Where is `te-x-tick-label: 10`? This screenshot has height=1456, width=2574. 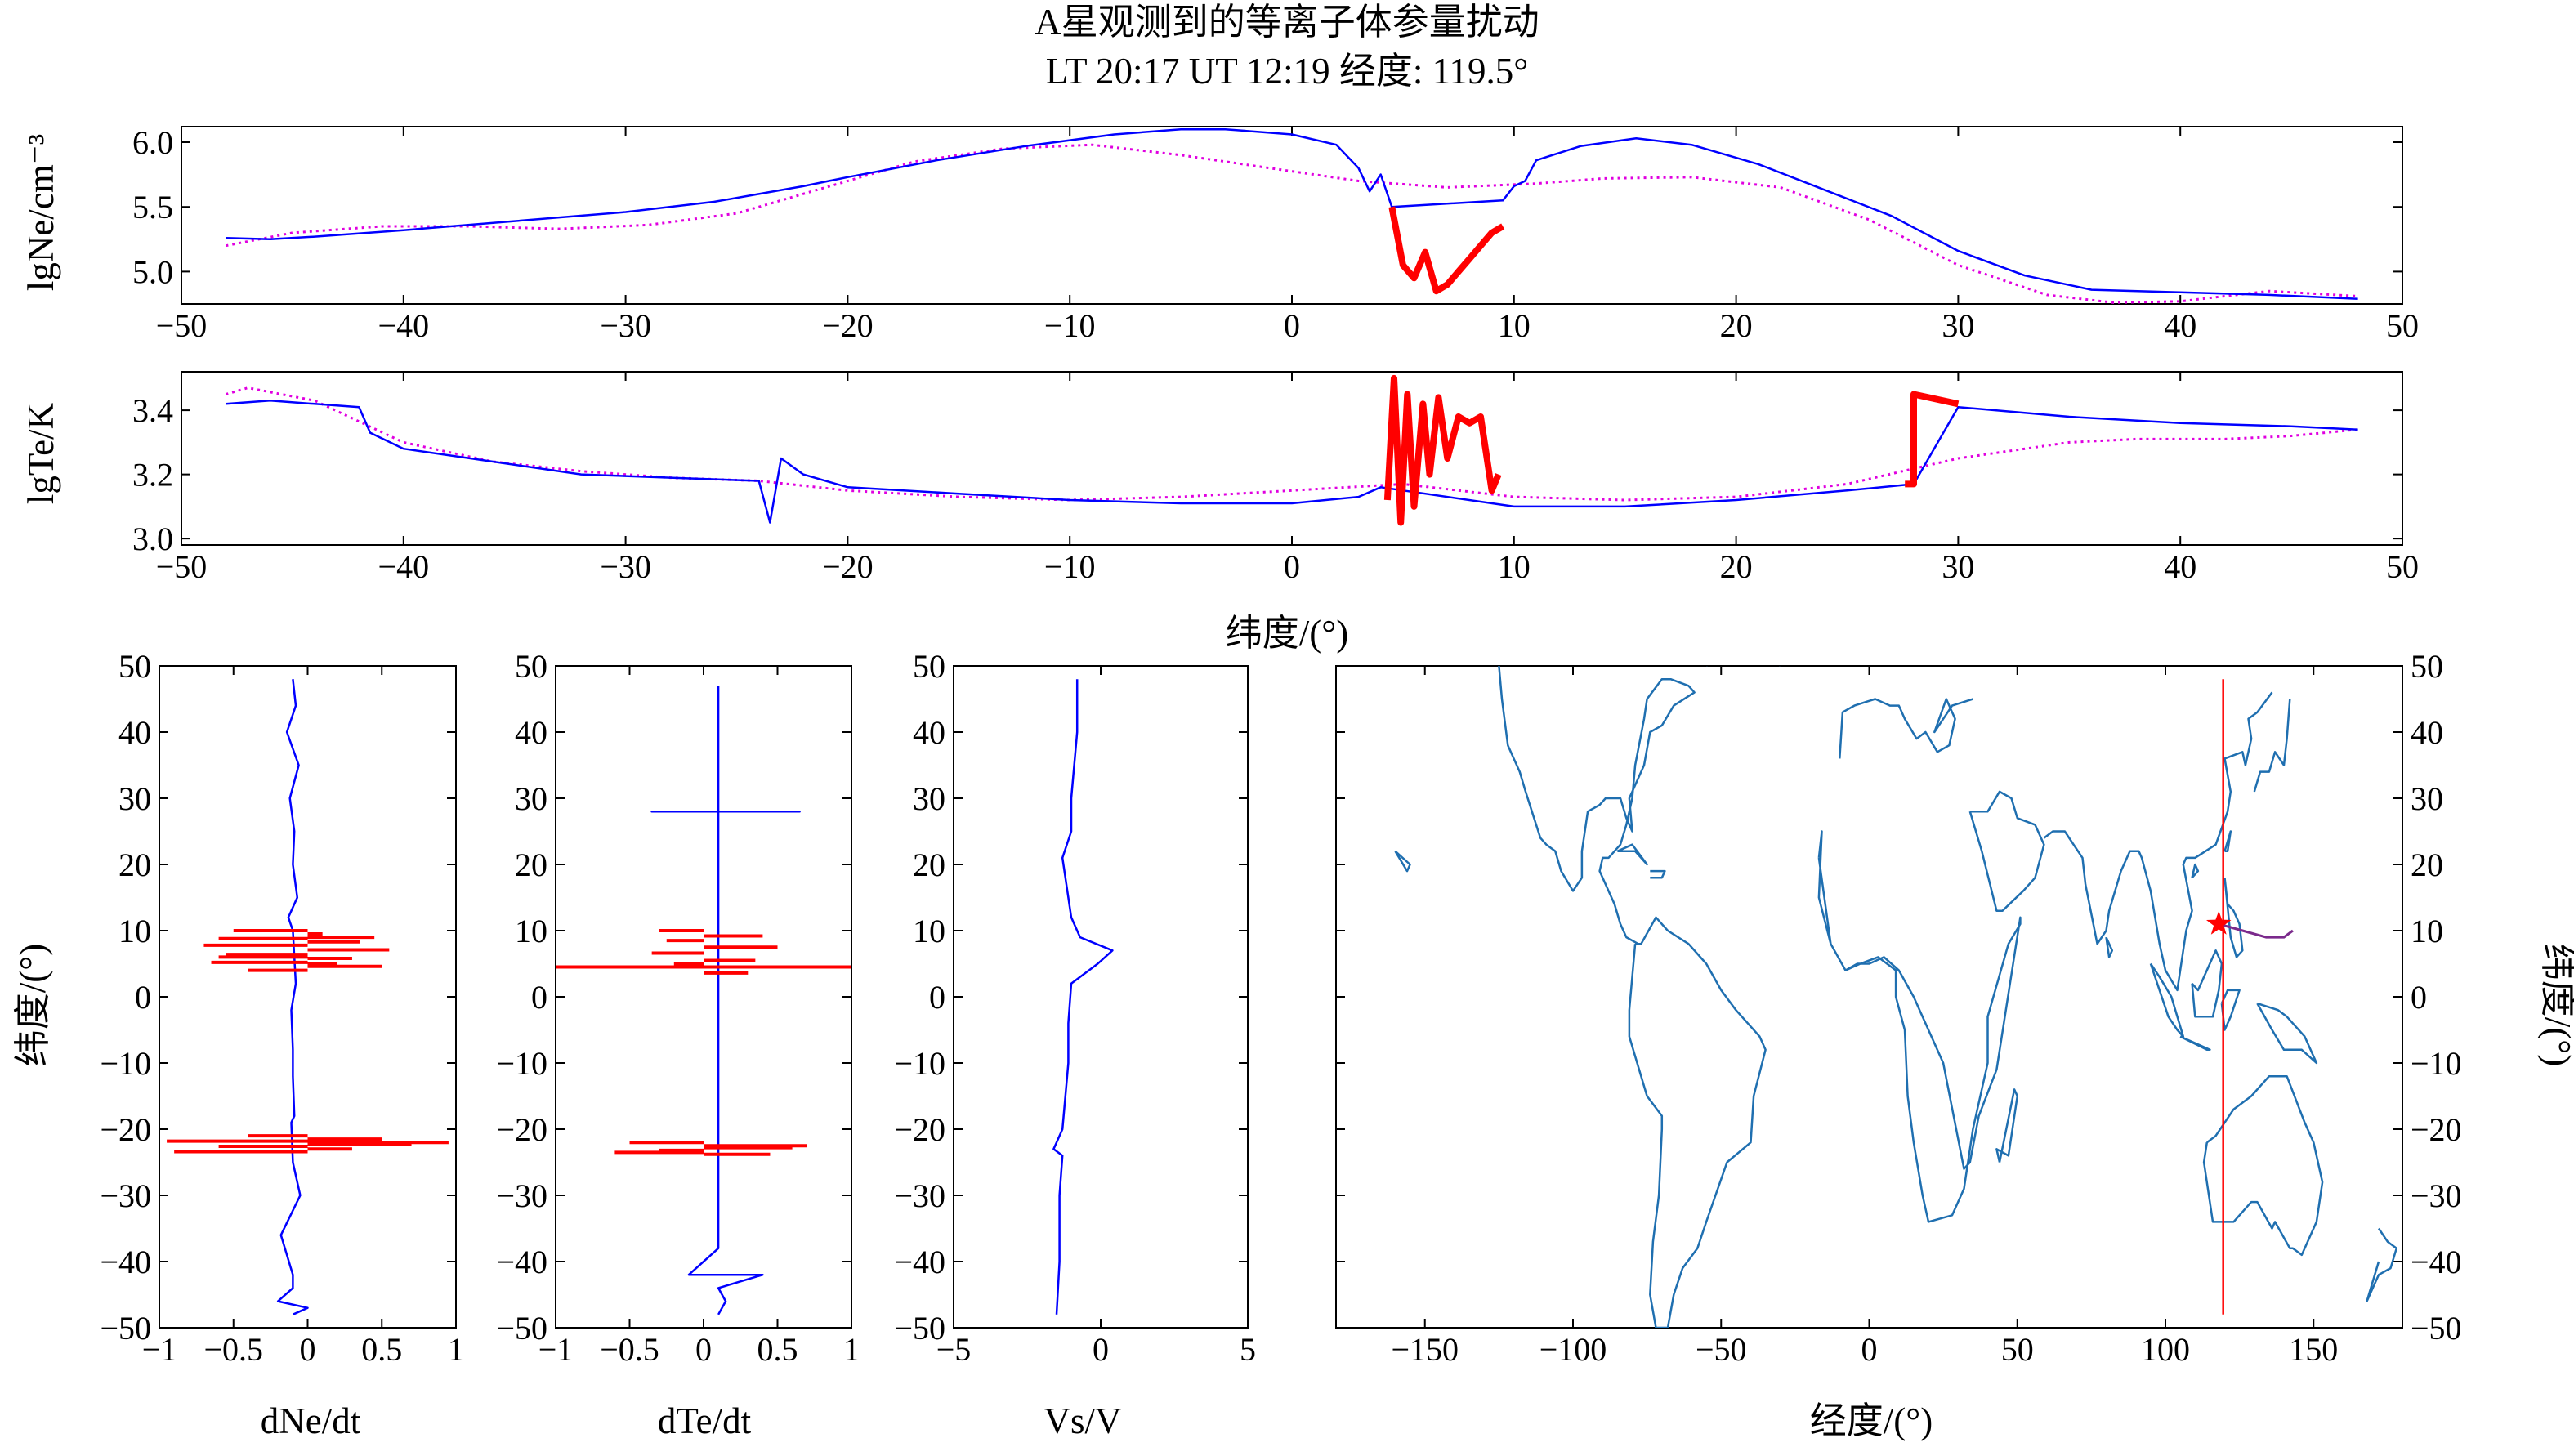 te-x-tick-label: 10 is located at coordinates (1514, 566).